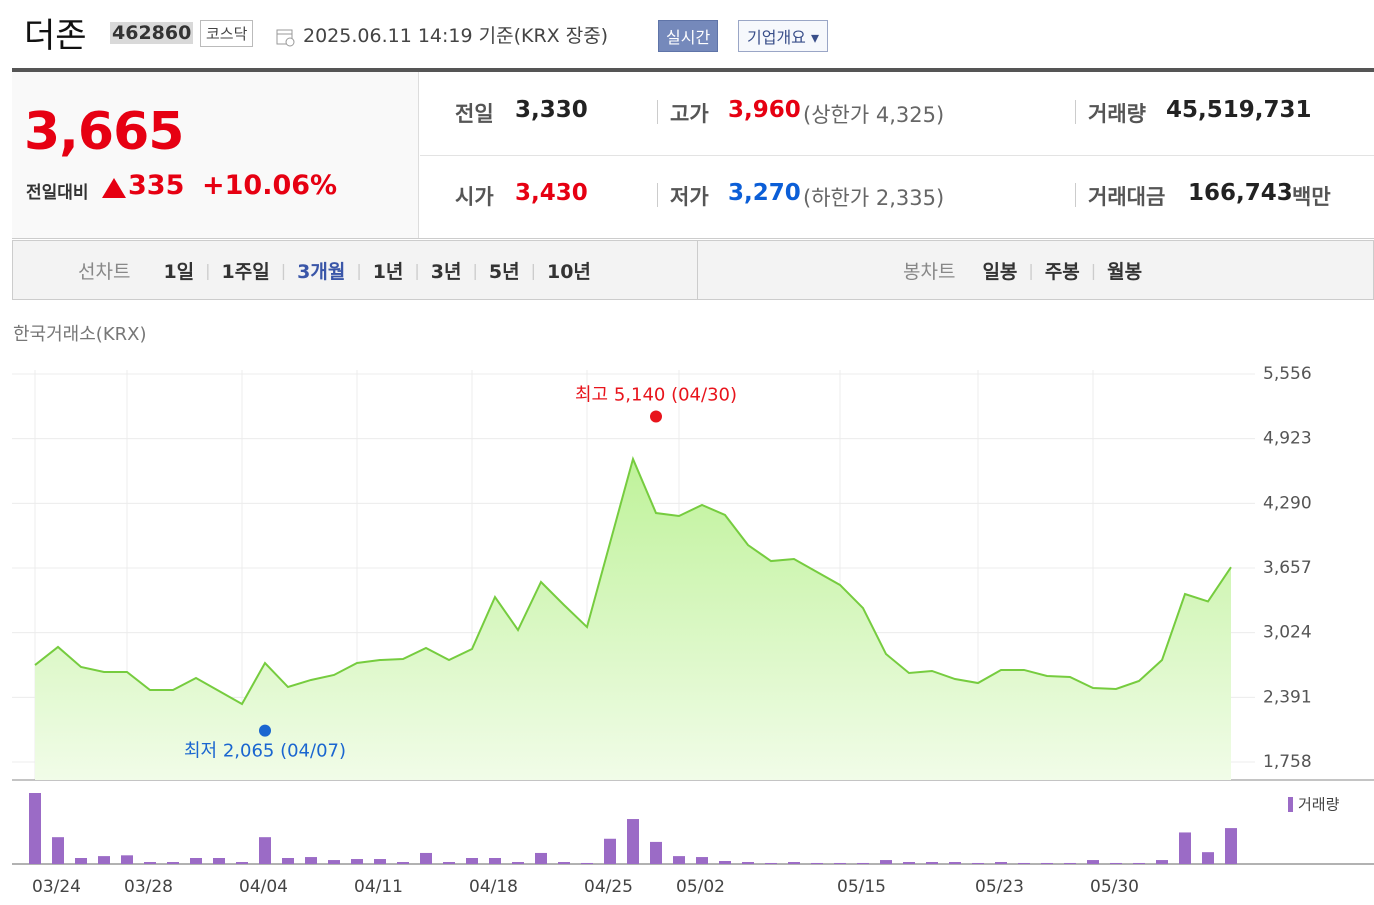 The image size is (1374, 905). What do you see at coordinates (245, 272) in the screenshot?
I see `period-tab: 1주일` at bounding box center [245, 272].